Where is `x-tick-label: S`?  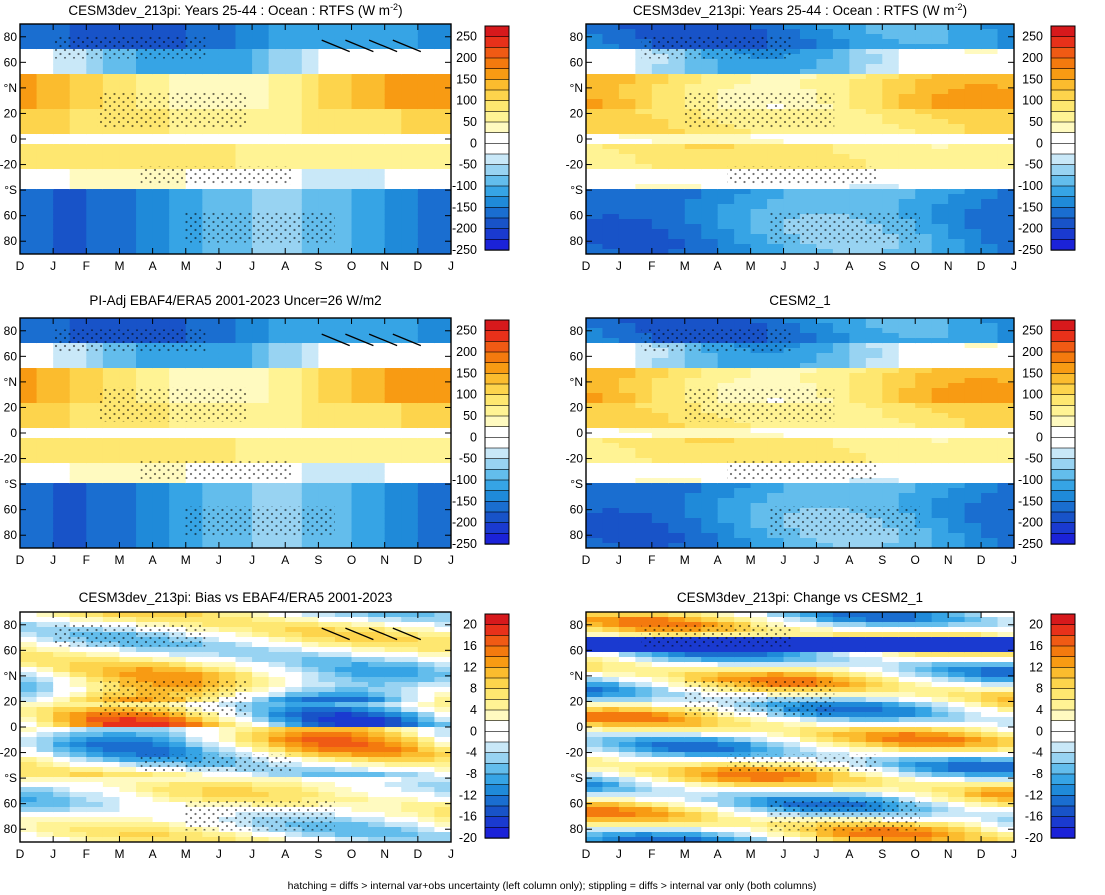
x-tick-label: S is located at coordinates (882, 266).